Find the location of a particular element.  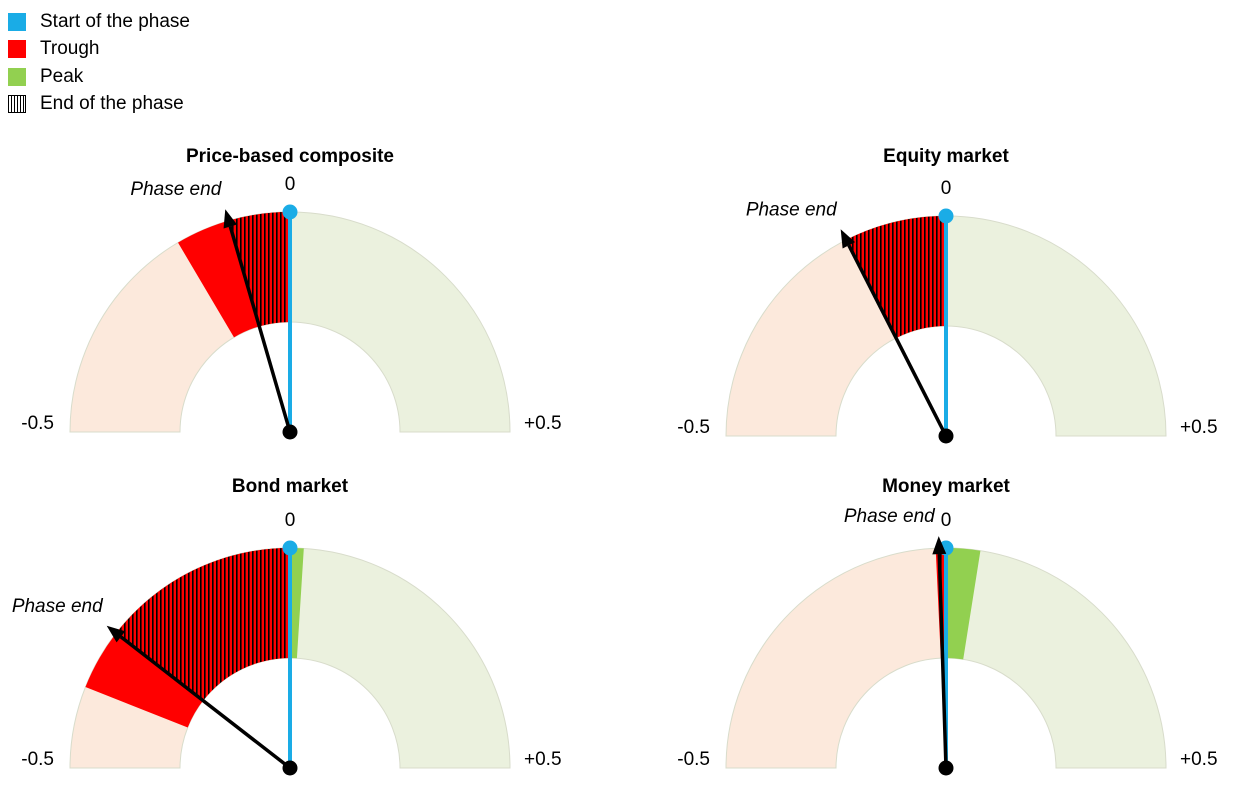

peak-swatch-icon is located at coordinates (17, 76).